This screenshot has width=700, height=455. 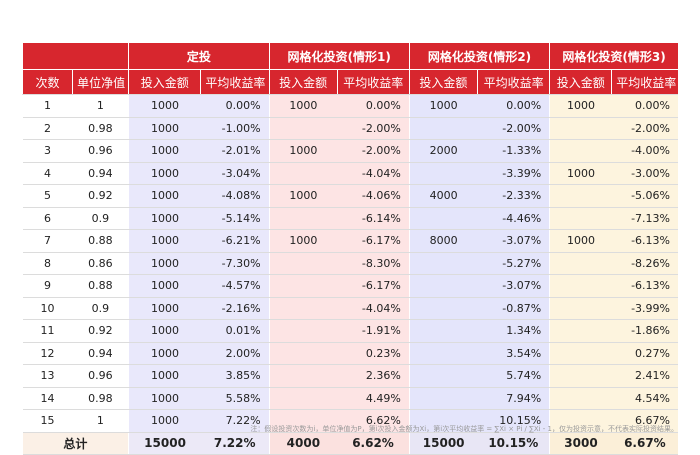 I want to click on cell-scenario2-return: -4.46%, so click(x=513, y=218).